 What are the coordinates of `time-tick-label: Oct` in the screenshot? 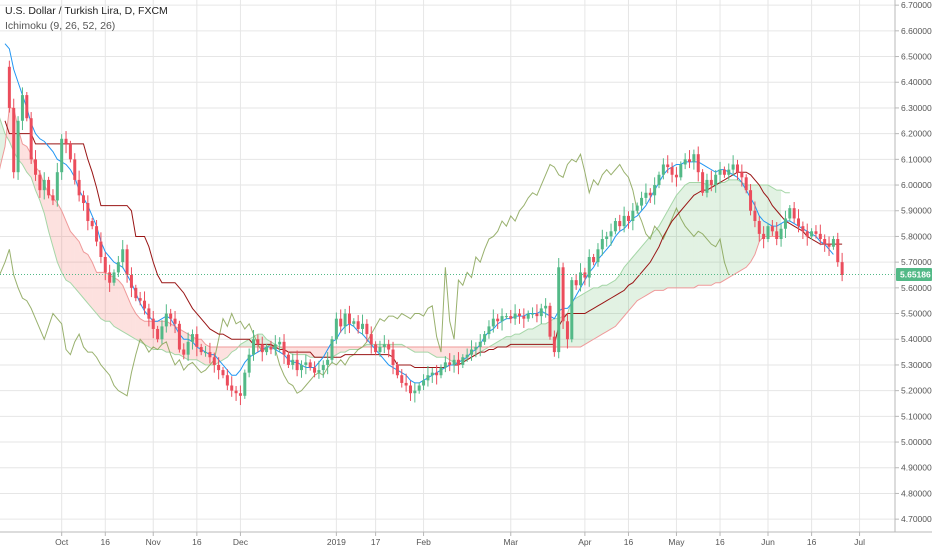 It's located at (62, 542).